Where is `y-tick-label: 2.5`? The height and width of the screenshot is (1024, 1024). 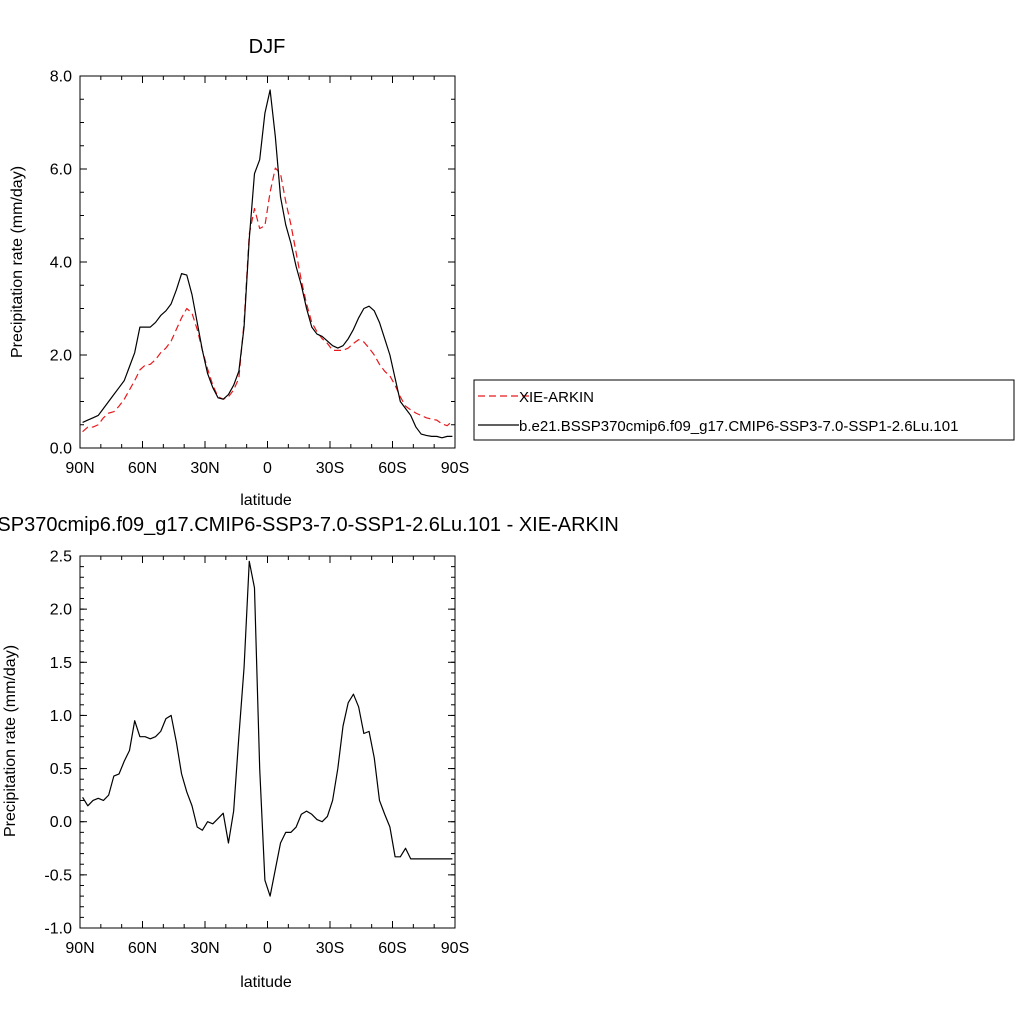
y-tick-label: 2.5 is located at coordinates (61, 557).